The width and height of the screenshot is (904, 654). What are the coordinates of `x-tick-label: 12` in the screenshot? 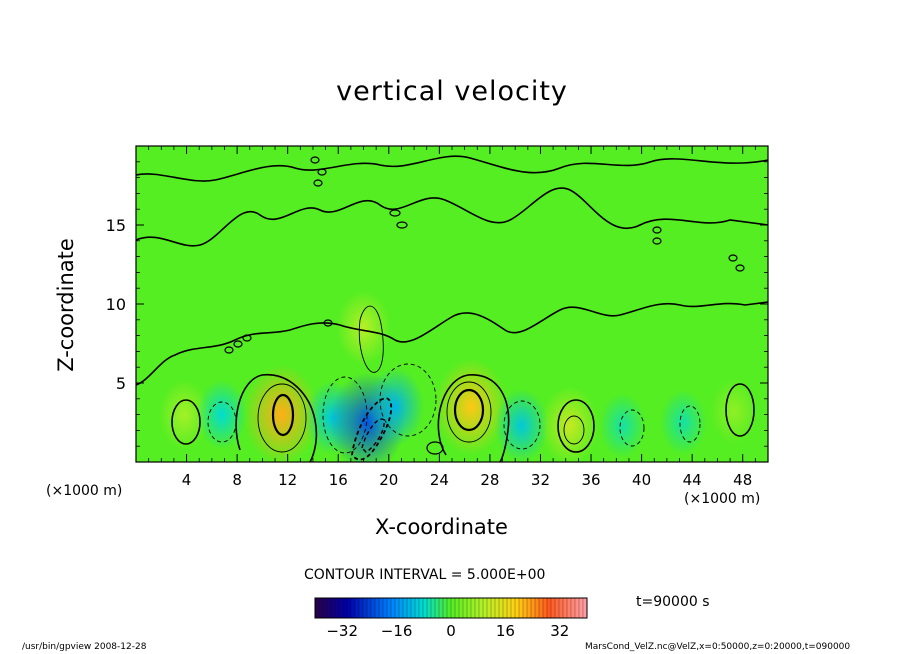 It's located at (287, 480).